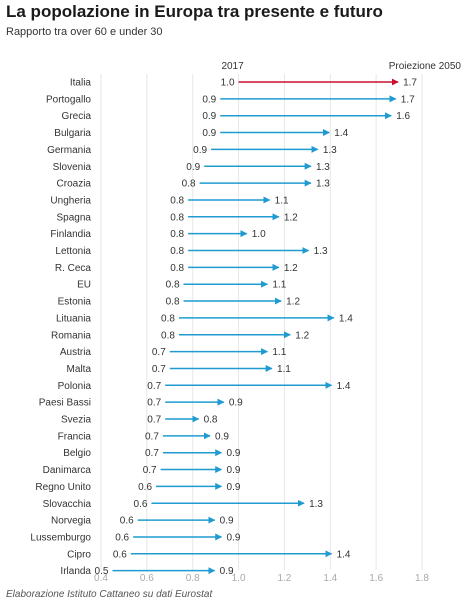 This screenshot has height=607, width=464. I want to click on country-label: Estonia, so click(75, 302).